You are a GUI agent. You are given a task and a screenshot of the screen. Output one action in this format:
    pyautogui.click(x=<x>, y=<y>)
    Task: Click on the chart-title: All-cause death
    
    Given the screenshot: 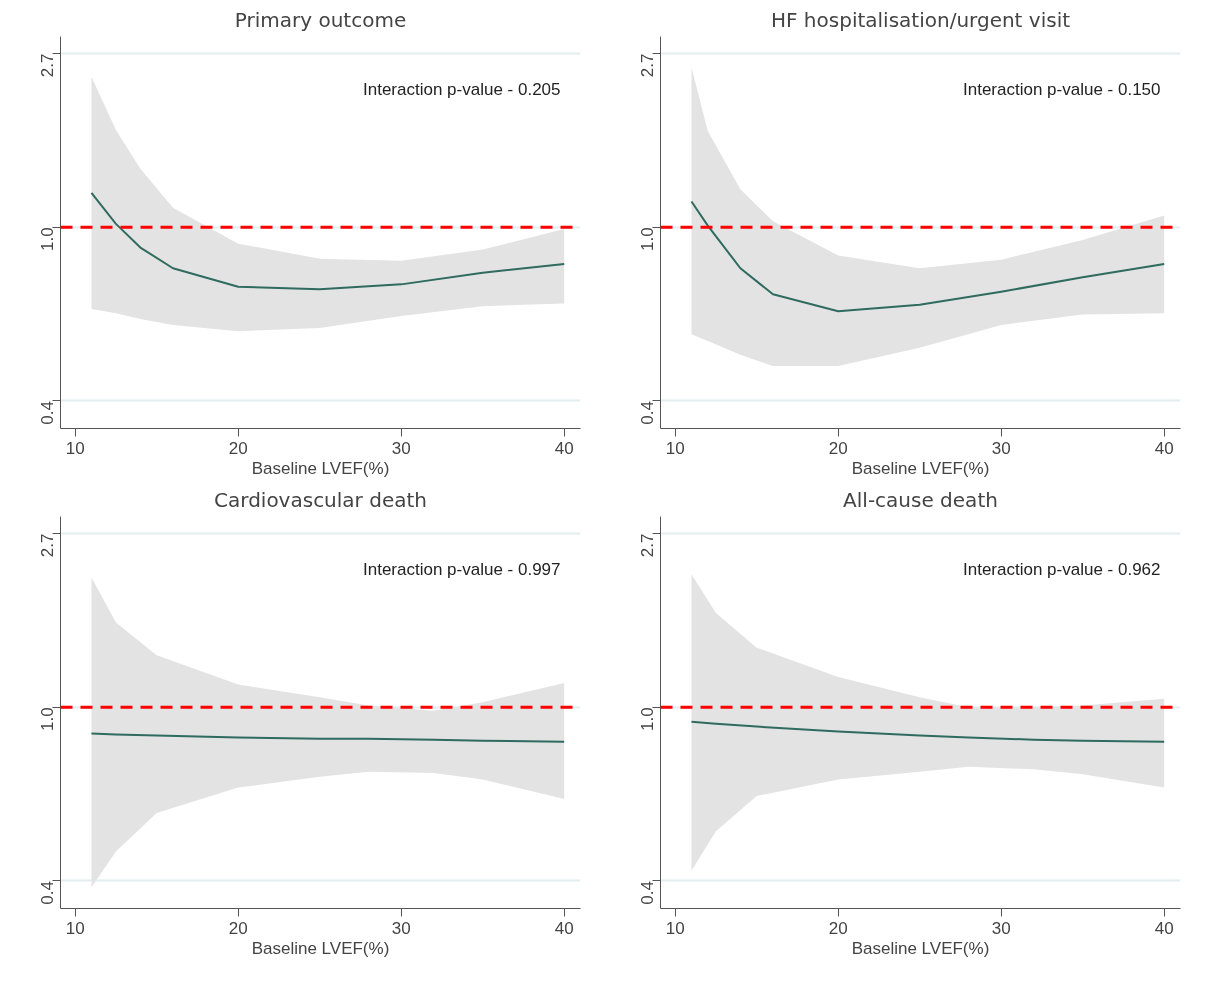 What is the action you would take?
    pyautogui.click(x=920, y=499)
    